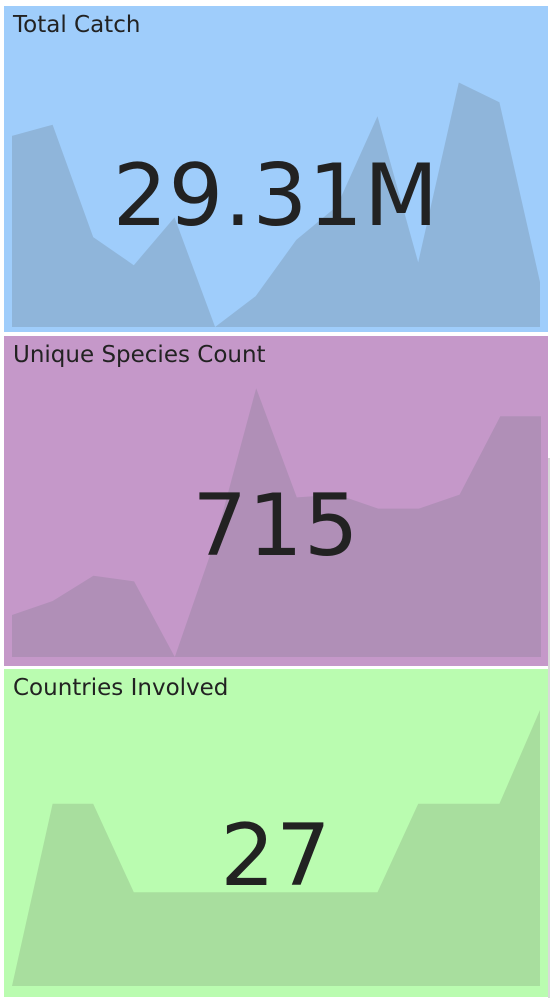 The height and width of the screenshot is (1000, 552). Describe the element at coordinates (276, 196) in the screenshot. I see `total-catch-value: 29.31M` at that location.